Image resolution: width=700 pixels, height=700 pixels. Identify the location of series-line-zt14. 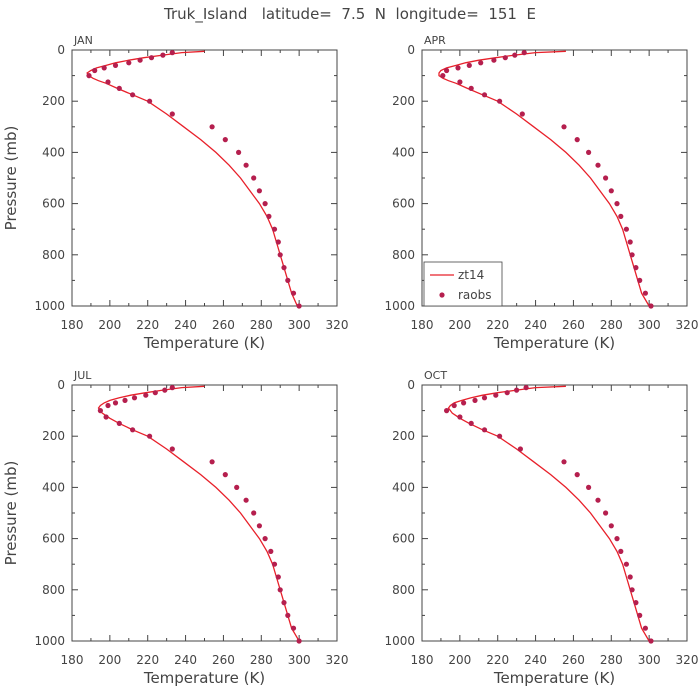
(198, 513).